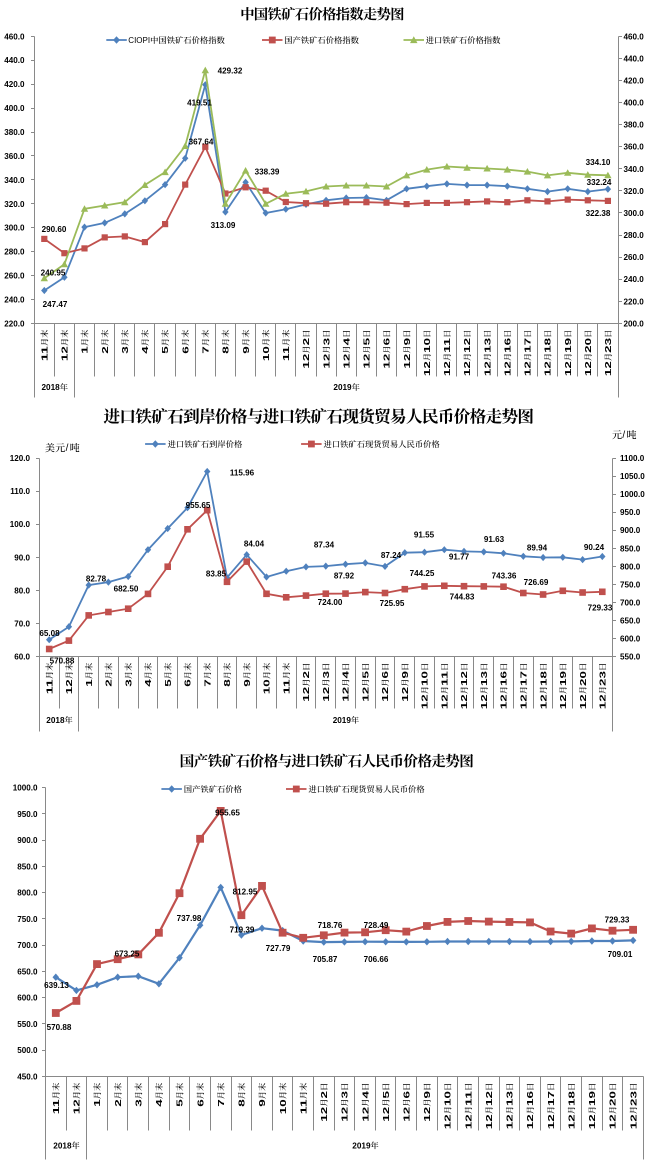 The image size is (650, 1165). What do you see at coordinates (89, 683) in the screenshot?
I see `svg-text: 1` at bounding box center [89, 683].